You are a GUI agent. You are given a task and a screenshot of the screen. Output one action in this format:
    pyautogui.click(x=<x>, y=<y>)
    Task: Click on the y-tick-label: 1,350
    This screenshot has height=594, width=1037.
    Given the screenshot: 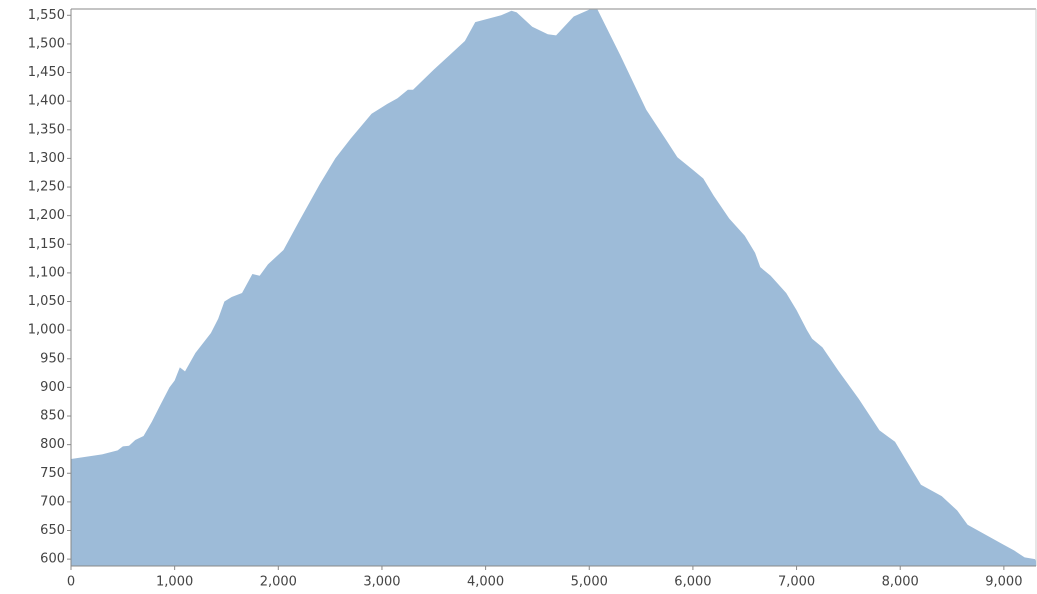 What is the action you would take?
    pyautogui.click(x=46, y=129)
    